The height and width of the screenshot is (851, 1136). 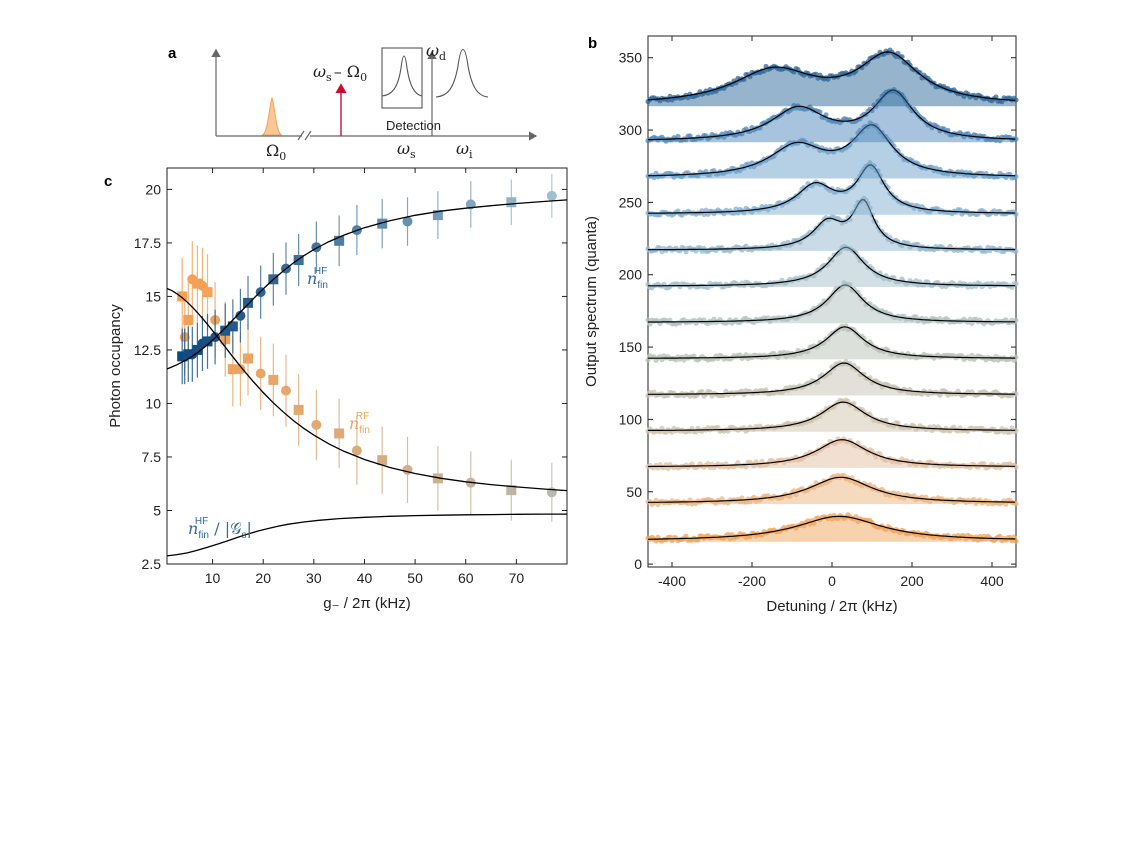 I want to click on y-tick-label-b: 0, so click(x=638, y=564).